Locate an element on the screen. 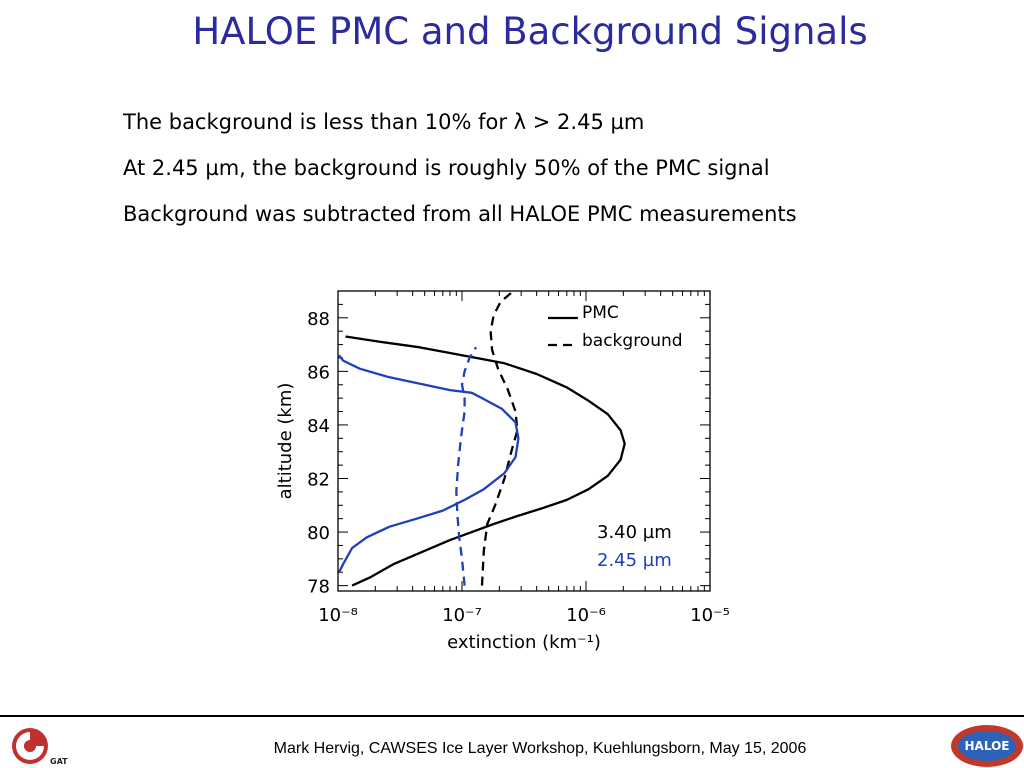 The width and height of the screenshot is (1024, 768). gats-logo-text: GATS is located at coordinates (59, 761).